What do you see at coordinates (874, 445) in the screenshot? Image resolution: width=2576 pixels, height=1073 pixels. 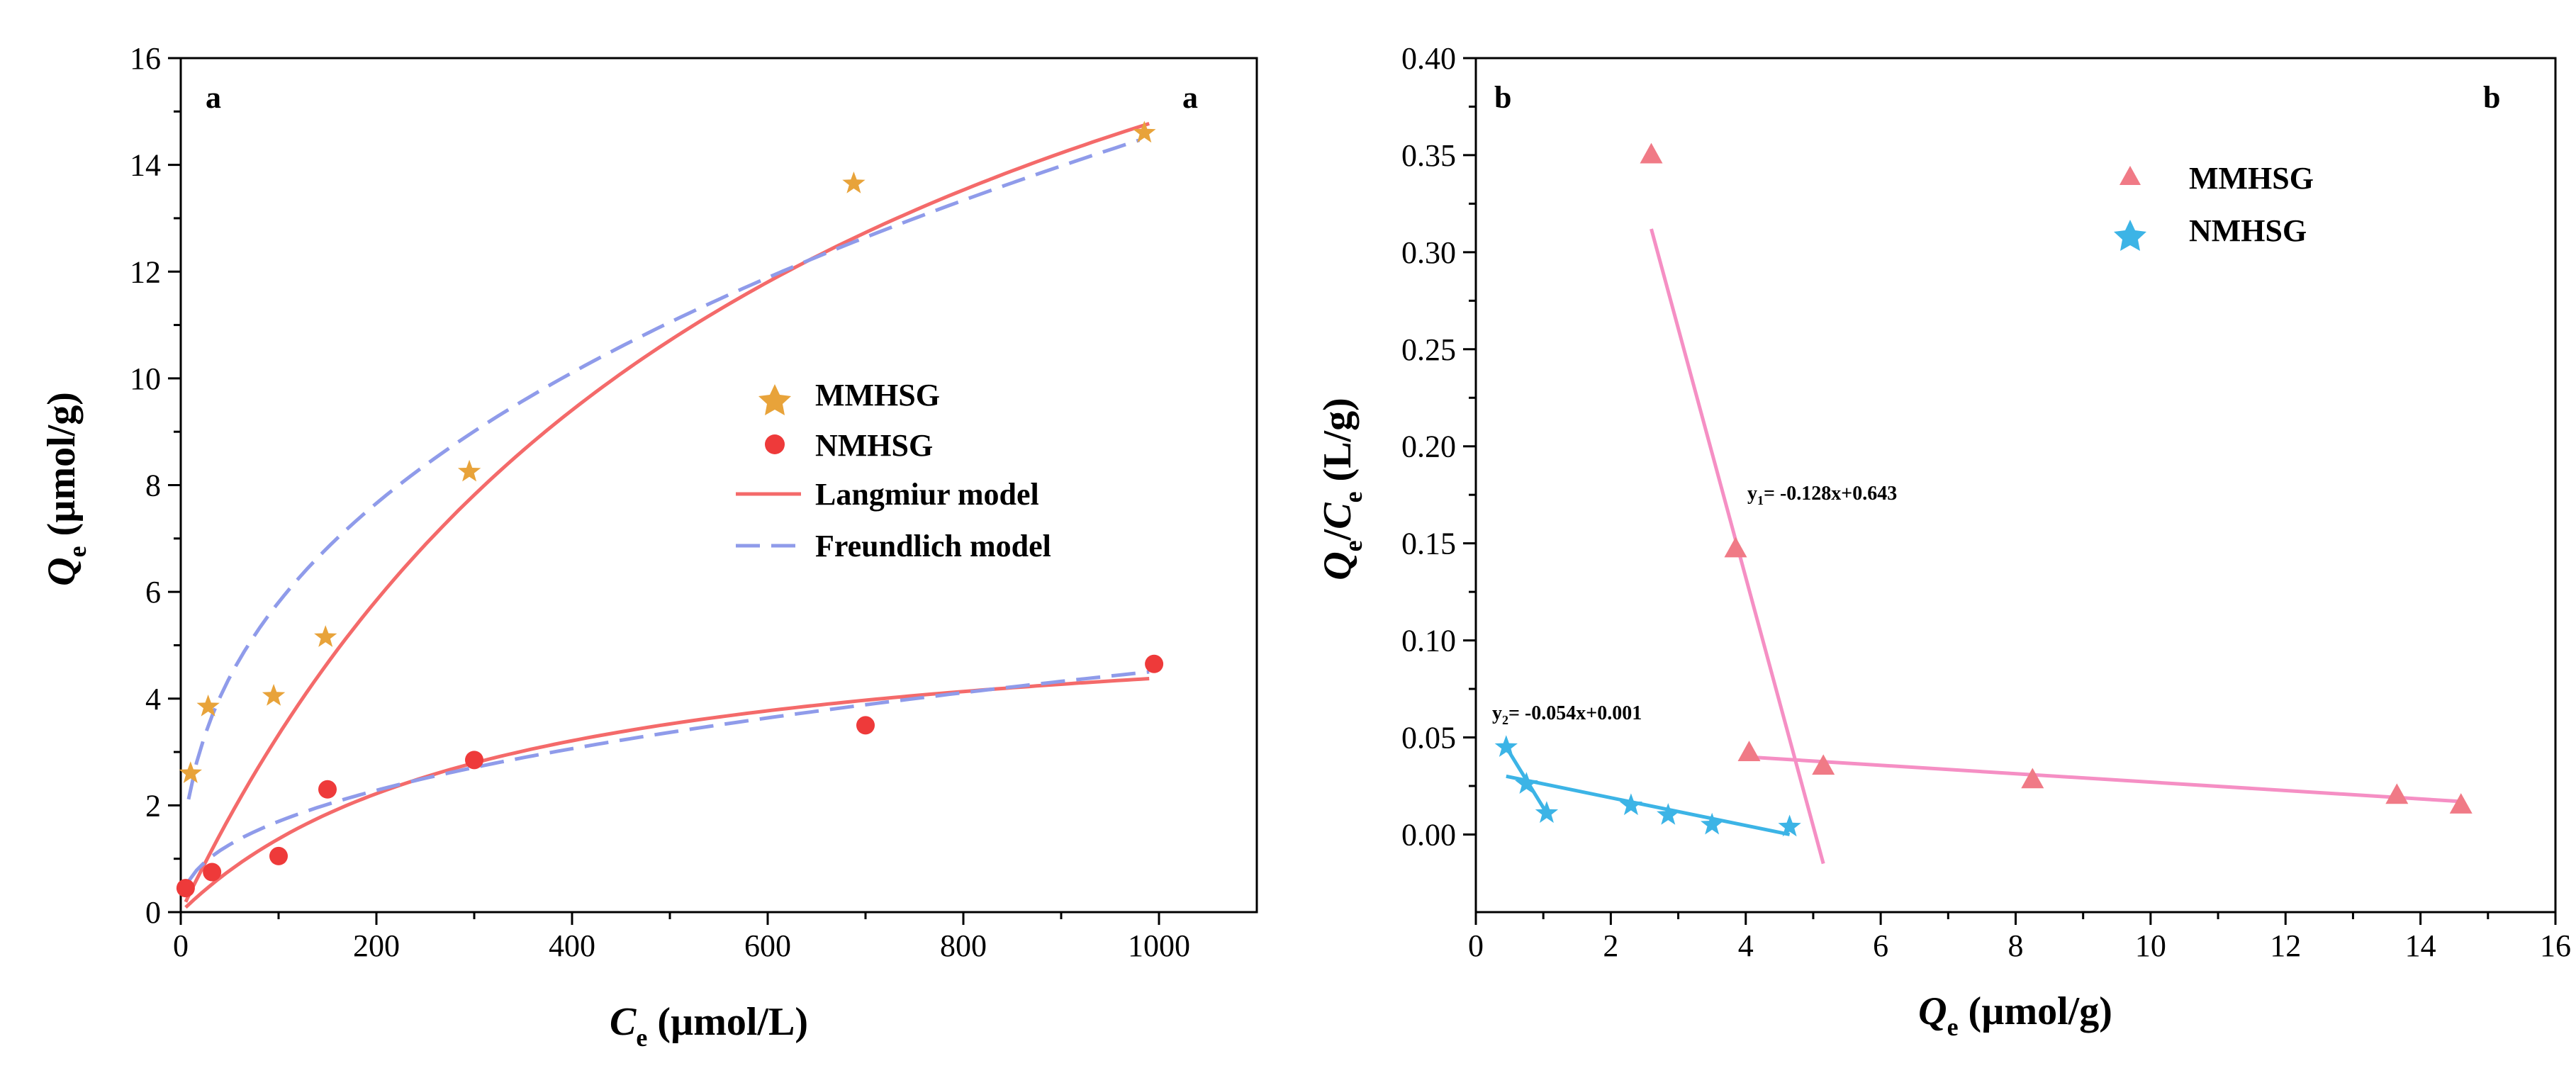 I see `legend-nmhsg-a: NMHSG` at bounding box center [874, 445].